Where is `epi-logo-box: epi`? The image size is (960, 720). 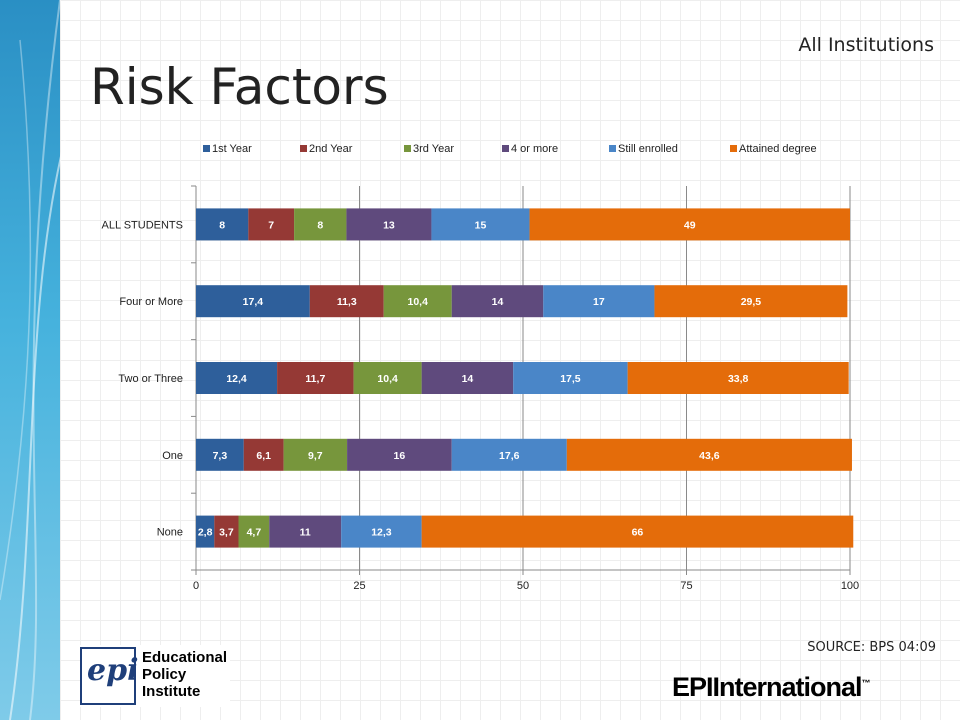
epi-logo-box: epi is located at coordinates (109, 676).